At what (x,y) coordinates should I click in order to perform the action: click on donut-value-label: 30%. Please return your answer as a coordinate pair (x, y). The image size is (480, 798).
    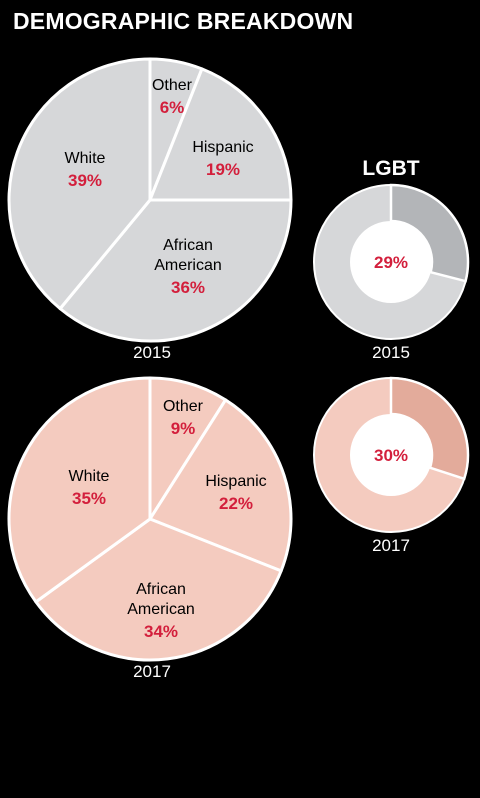
    Looking at the image, I should click on (391, 455).